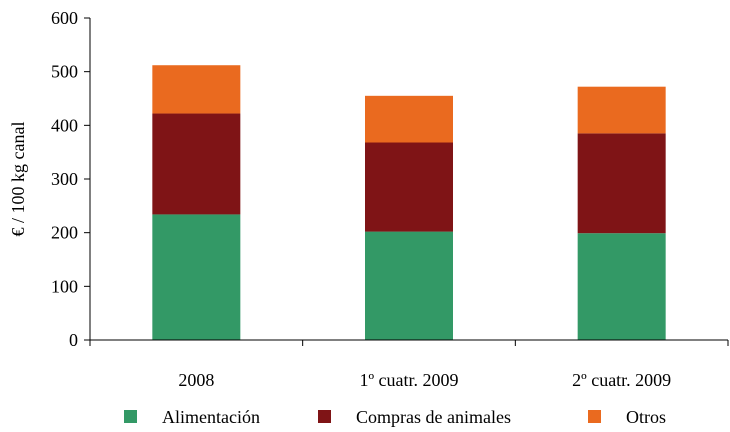 Image resolution: width=730 pixels, height=432 pixels. Describe the element at coordinates (196, 380) in the screenshot. I see `x-tick-label: 2008` at that location.